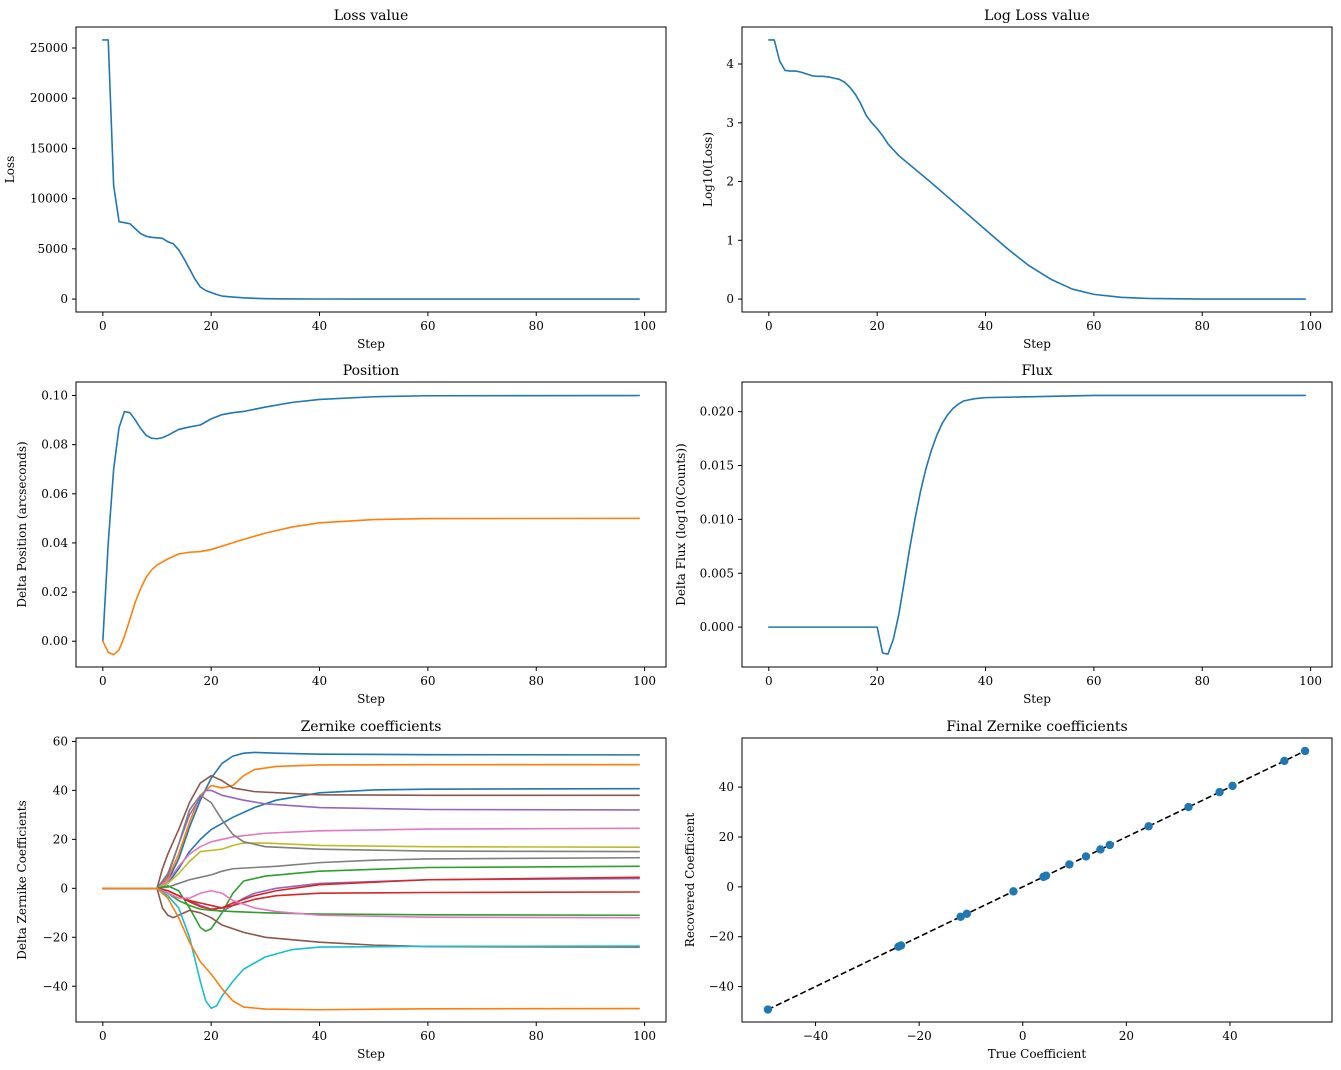 This screenshot has width=1341, height=1070. What do you see at coordinates (690, 880) in the screenshot?
I see `y-axis-label: Recovered Coefficient` at bounding box center [690, 880].